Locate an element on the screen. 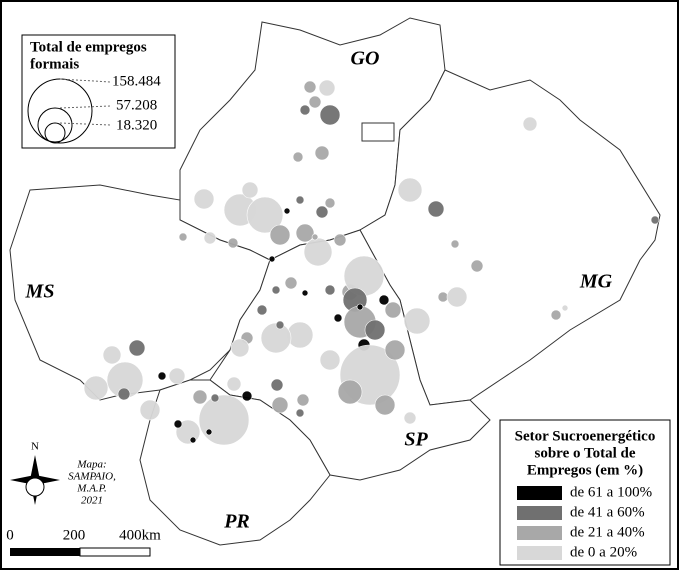 This screenshot has width=679, height=575. credit-line: SAMPAIO, is located at coordinates (92, 477).